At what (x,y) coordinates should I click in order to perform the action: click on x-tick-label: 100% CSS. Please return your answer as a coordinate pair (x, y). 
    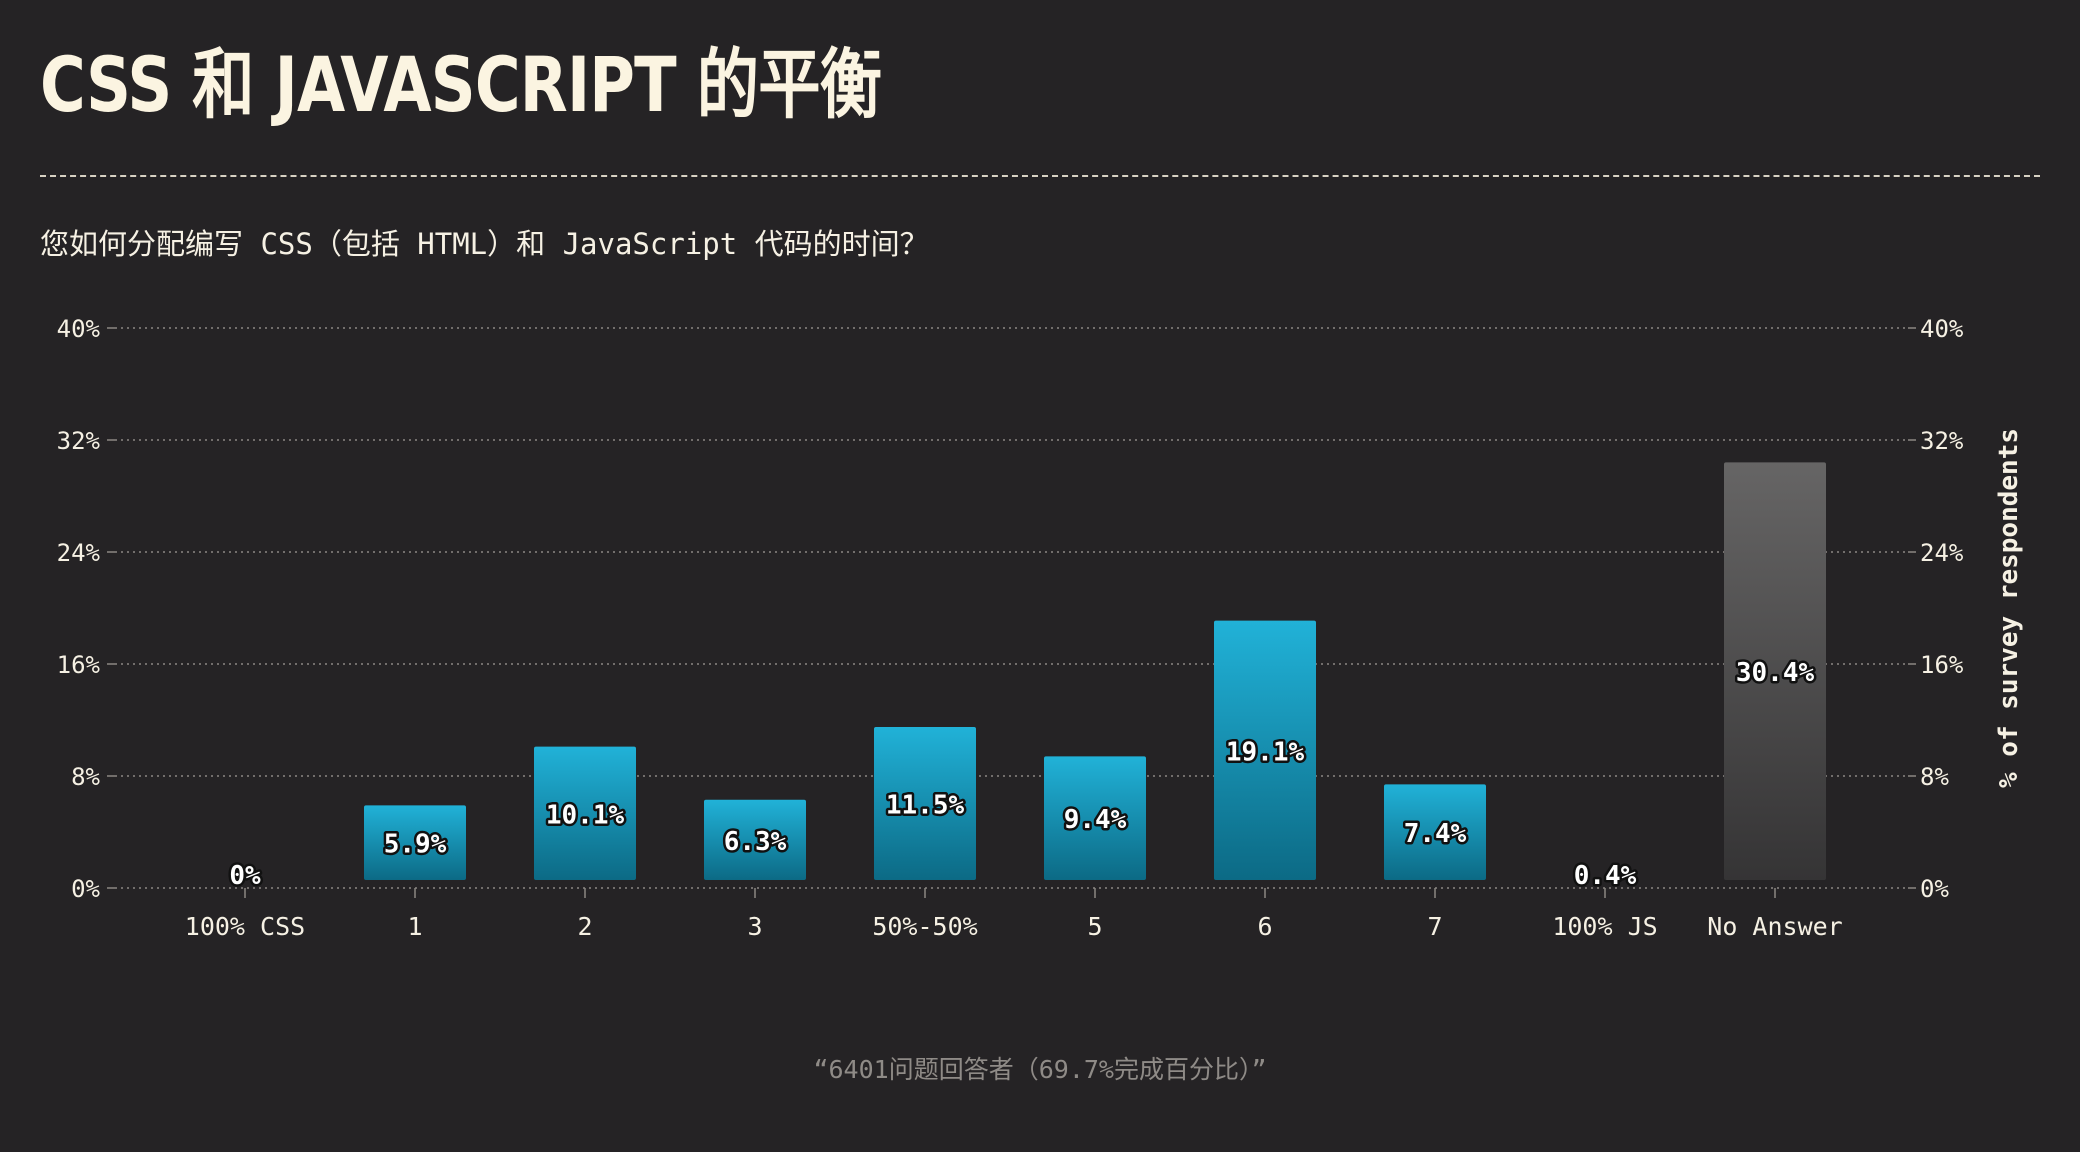
    Looking at the image, I should click on (245, 926).